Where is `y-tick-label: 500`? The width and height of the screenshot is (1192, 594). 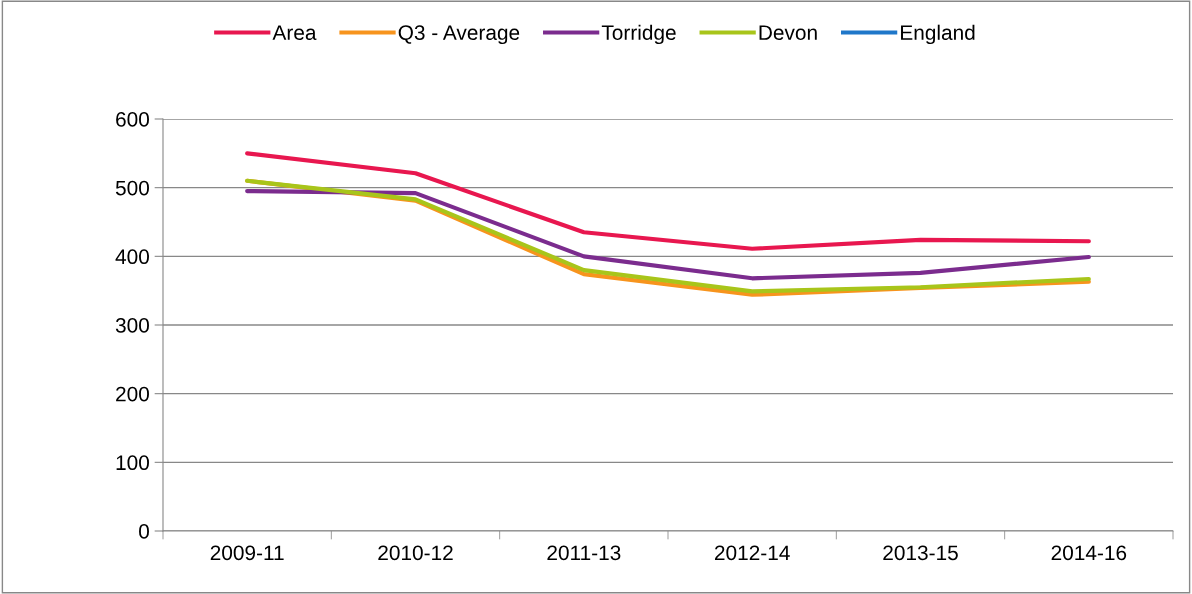 y-tick-label: 500 is located at coordinates (132, 188).